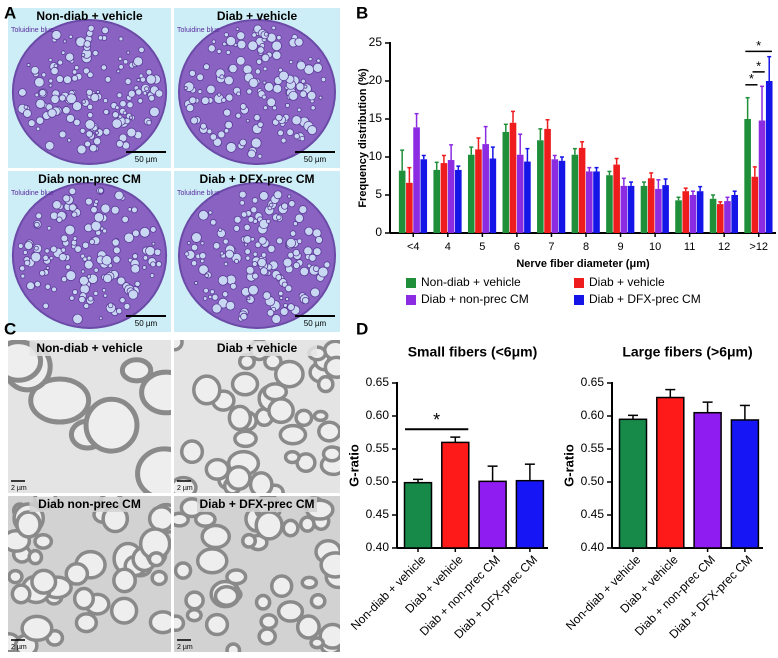  What do you see at coordinates (257, 16) in the screenshot?
I see `micrograph-title: Diab + vehicle` at bounding box center [257, 16].